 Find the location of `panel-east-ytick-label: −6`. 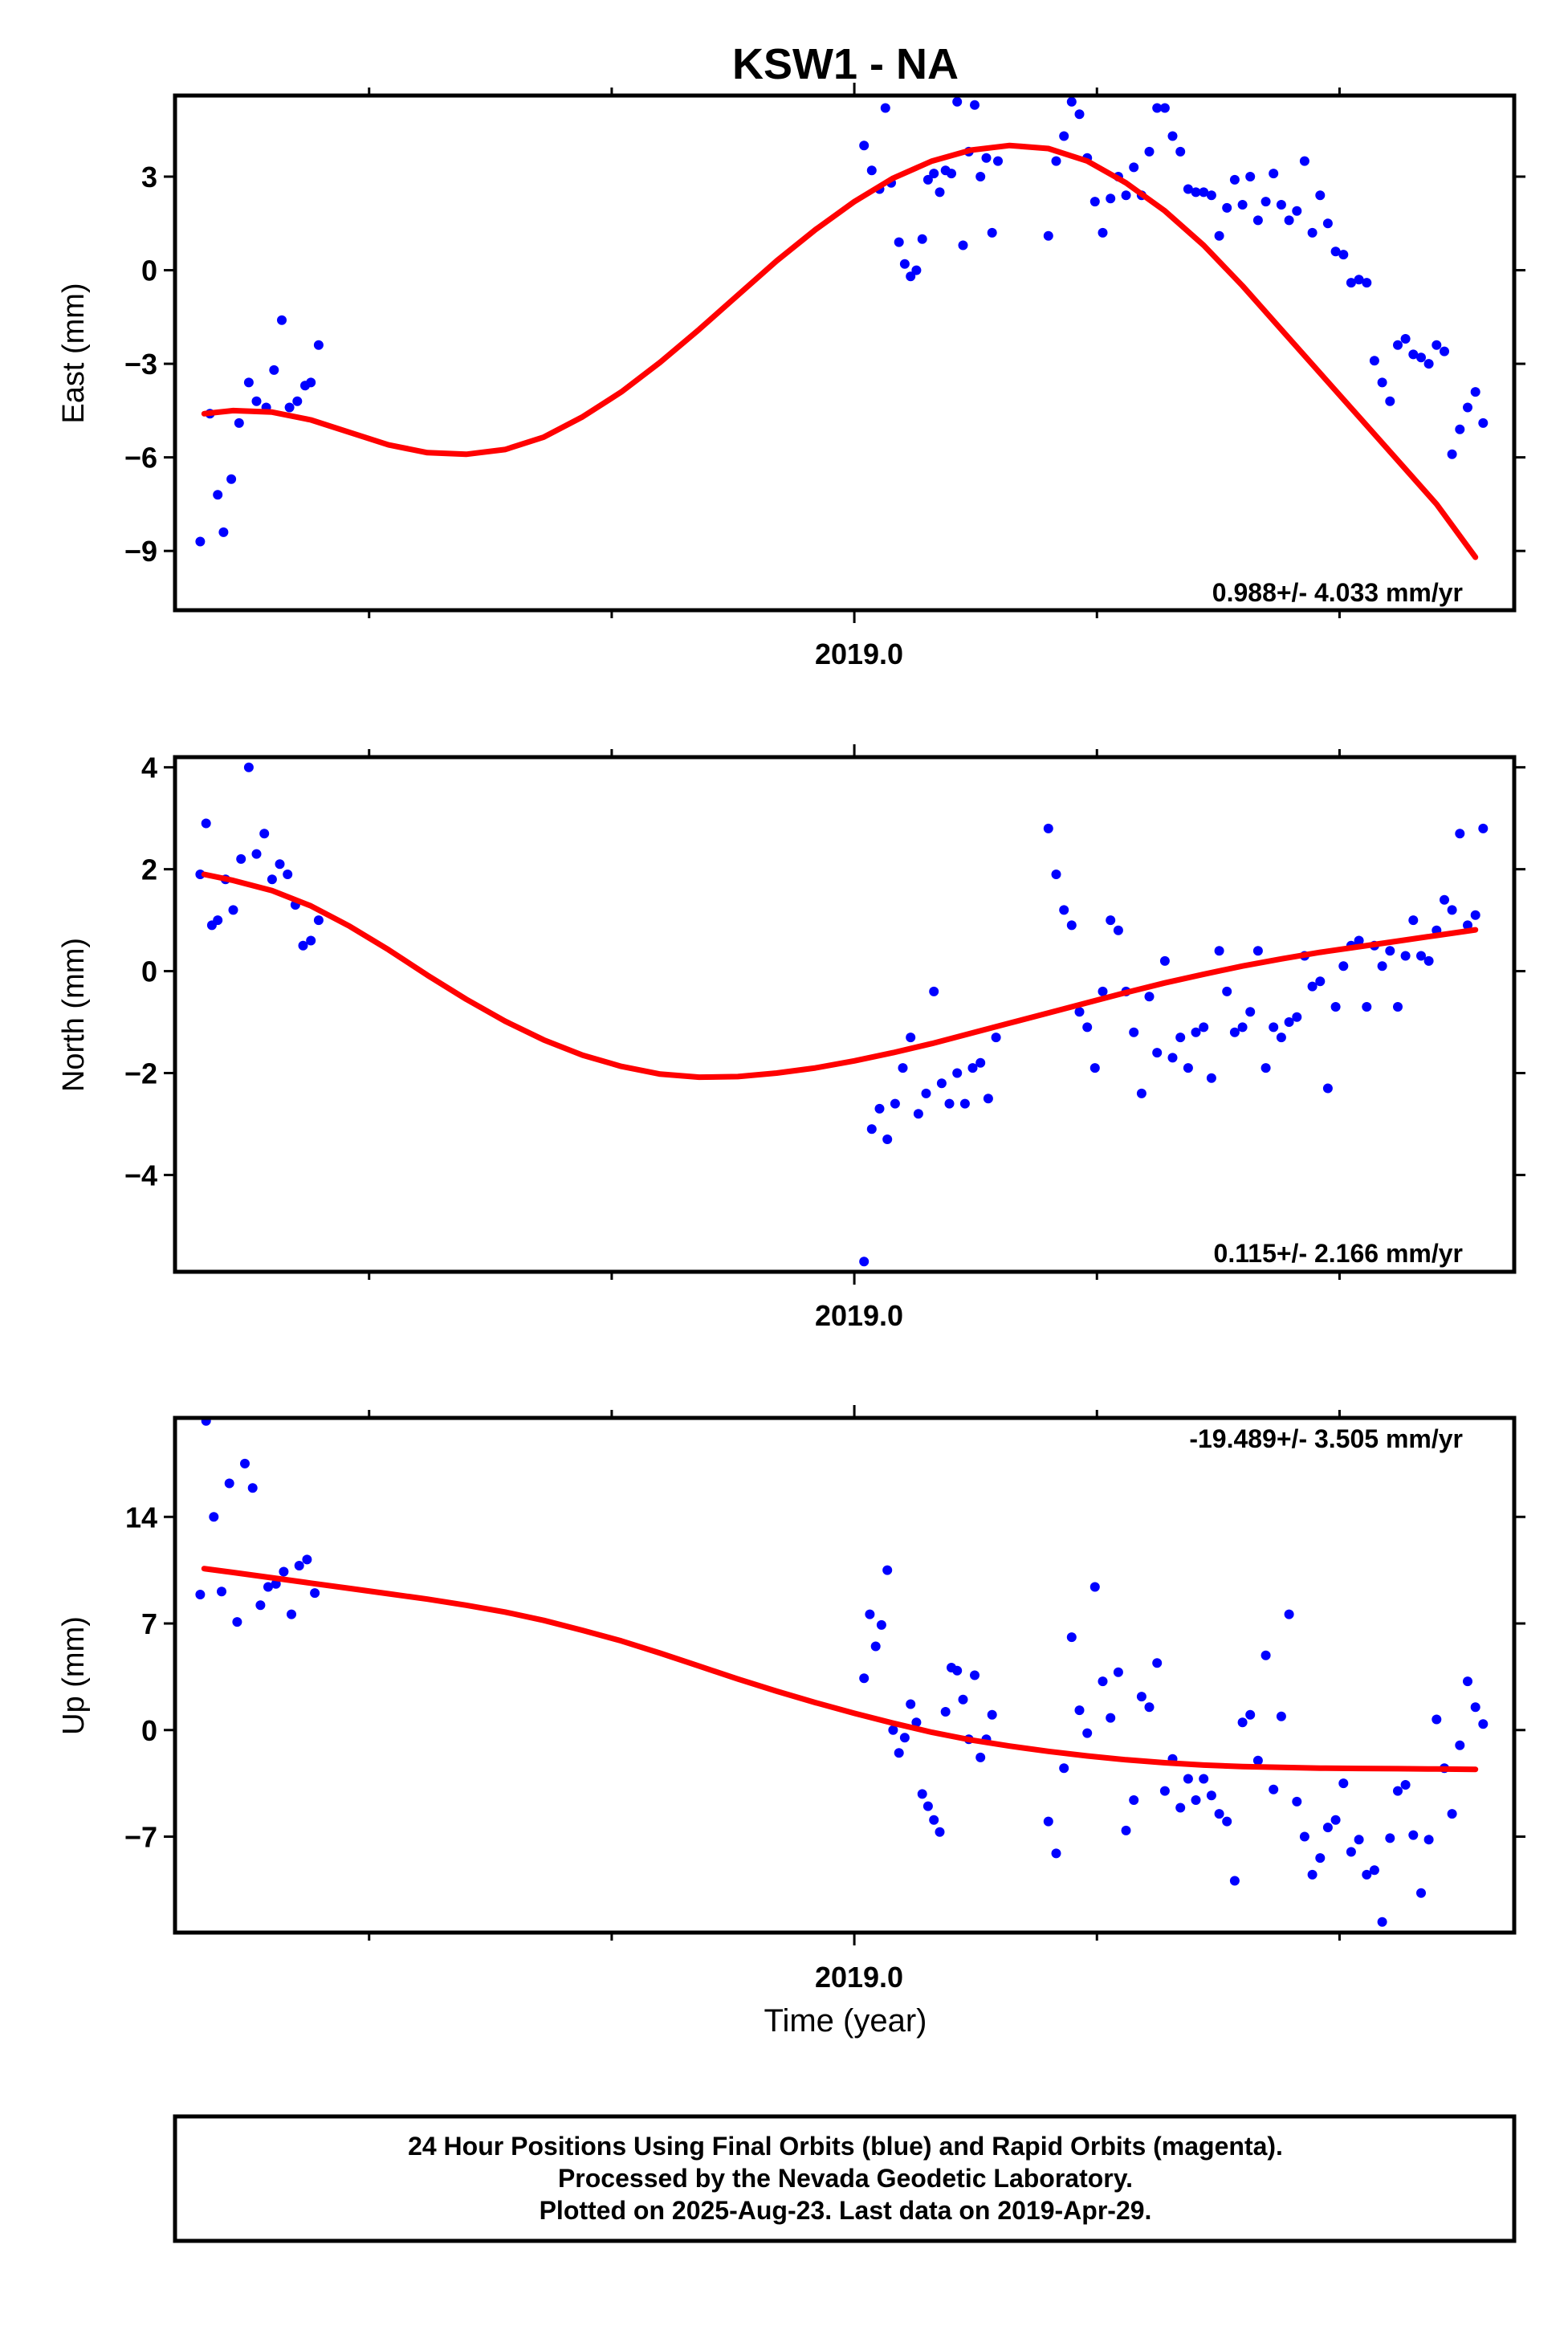

panel-east-ytick-label: −6 is located at coordinates (140, 458).